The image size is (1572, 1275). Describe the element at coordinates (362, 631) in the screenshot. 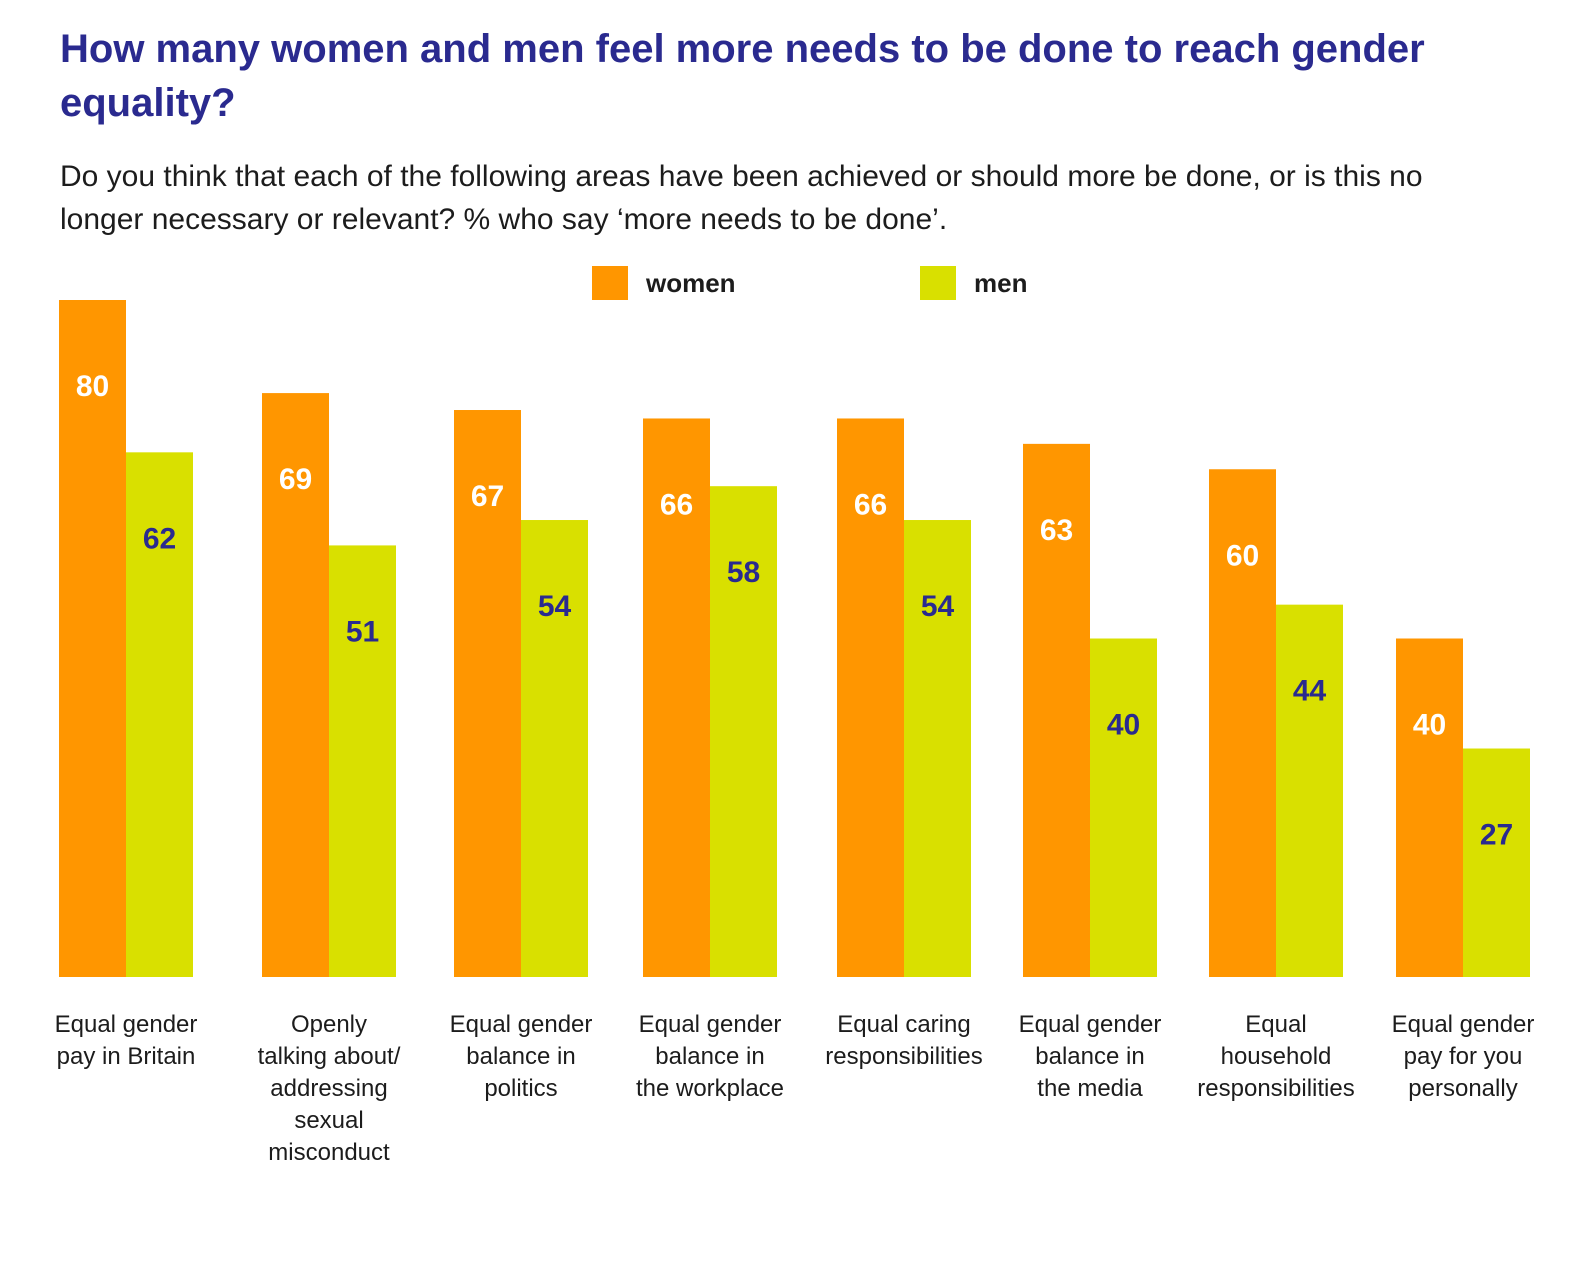

I see `bar-value-men-1: 51` at that location.